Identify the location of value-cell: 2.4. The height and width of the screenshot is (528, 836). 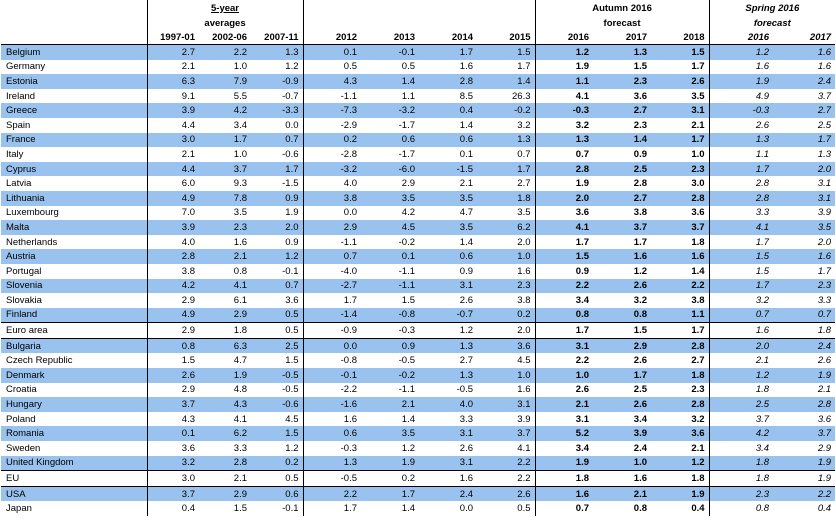
(804, 345).